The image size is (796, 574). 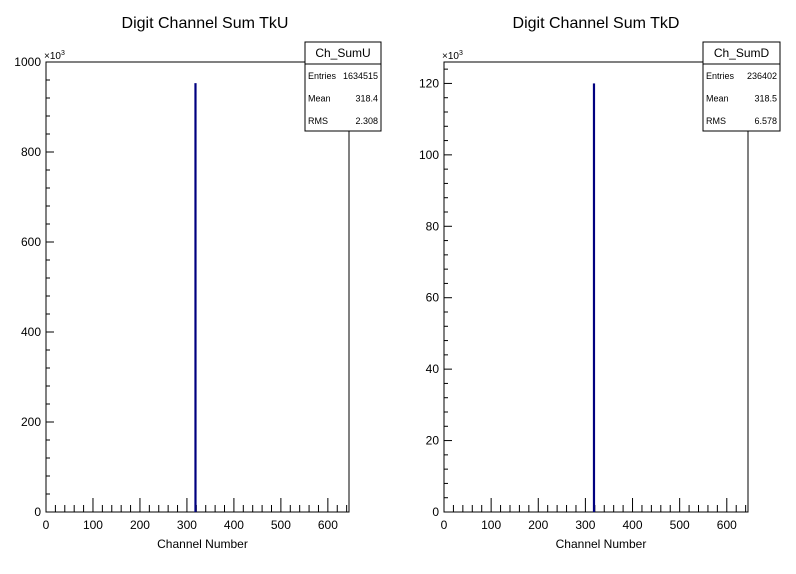 What do you see at coordinates (433, 226) in the screenshot?
I see `y-tick-label: 80` at bounding box center [433, 226].